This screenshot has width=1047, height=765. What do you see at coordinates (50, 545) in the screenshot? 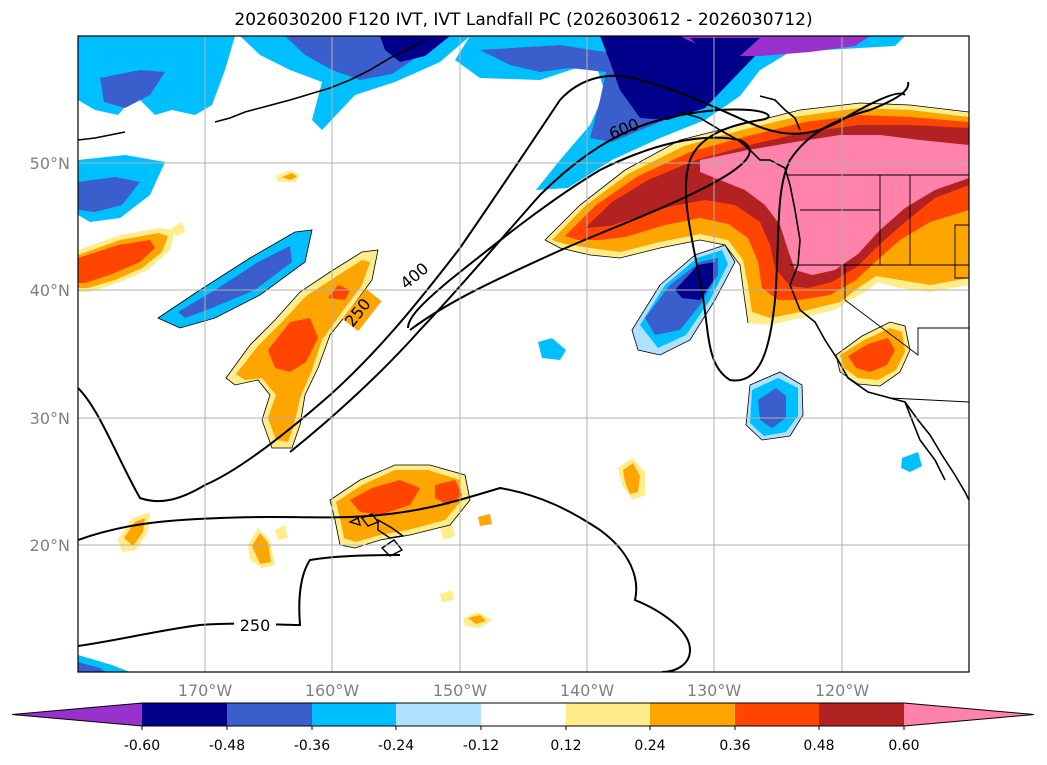
I see `lat-label-20n: 20°N` at bounding box center [50, 545].